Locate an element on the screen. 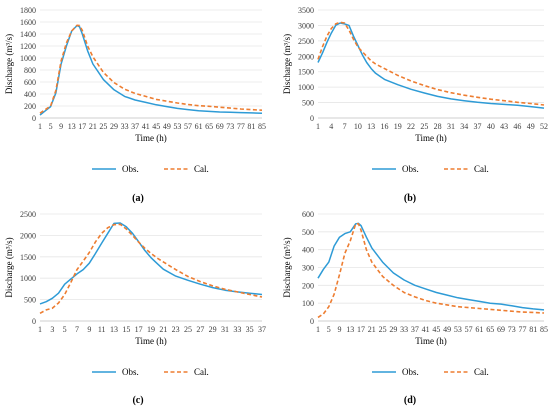 This screenshot has width=550, height=407. panel-caption: (c) is located at coordinates (137, 400).